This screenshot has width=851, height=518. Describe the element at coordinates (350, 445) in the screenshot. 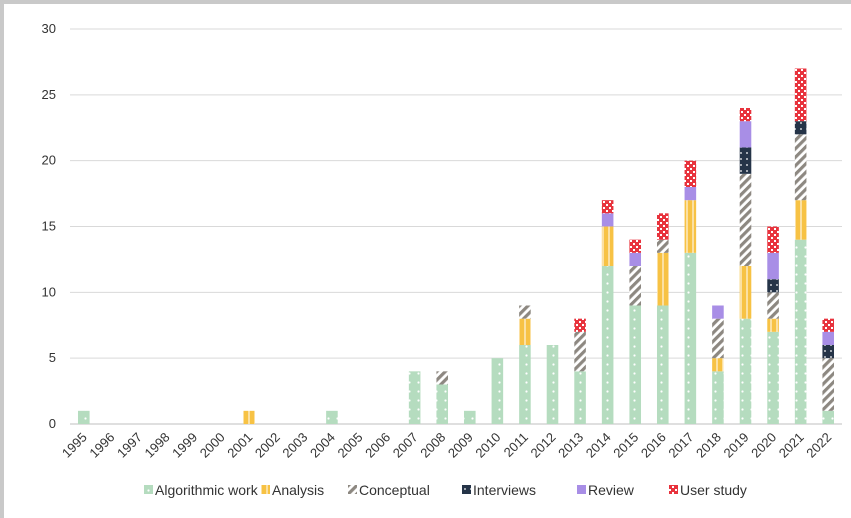

I see `x-tick-label: 2005` at that location.